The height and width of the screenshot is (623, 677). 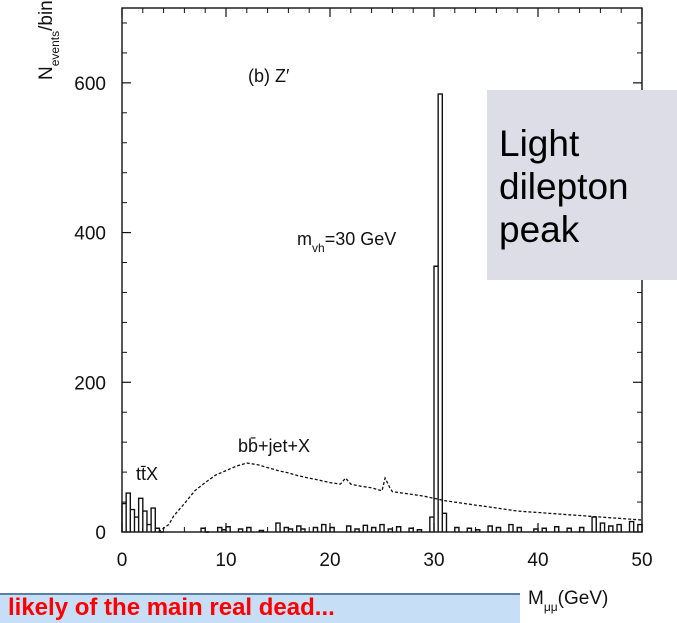 I want to click on x-tick-label: 30, so click(x=433, y=560).